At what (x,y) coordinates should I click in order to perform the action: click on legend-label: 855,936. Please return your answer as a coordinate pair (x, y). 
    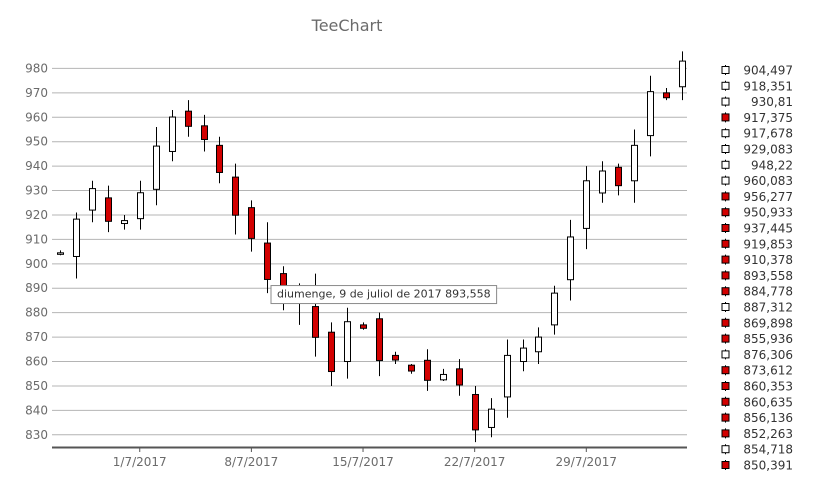
    Looking at the image, I should click on (768, 339).